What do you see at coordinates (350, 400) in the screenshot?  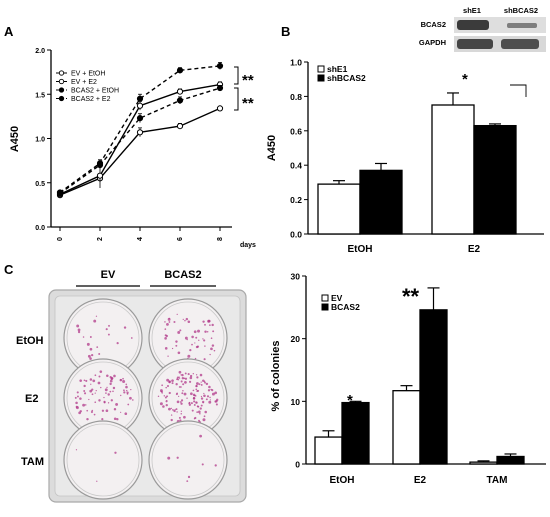 I see `c-significance-1: *` at bounding box center [350, 400].